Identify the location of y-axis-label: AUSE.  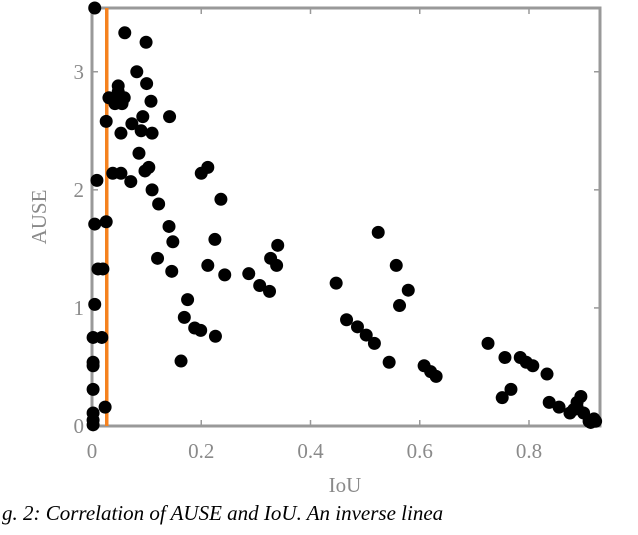
(39, 217).